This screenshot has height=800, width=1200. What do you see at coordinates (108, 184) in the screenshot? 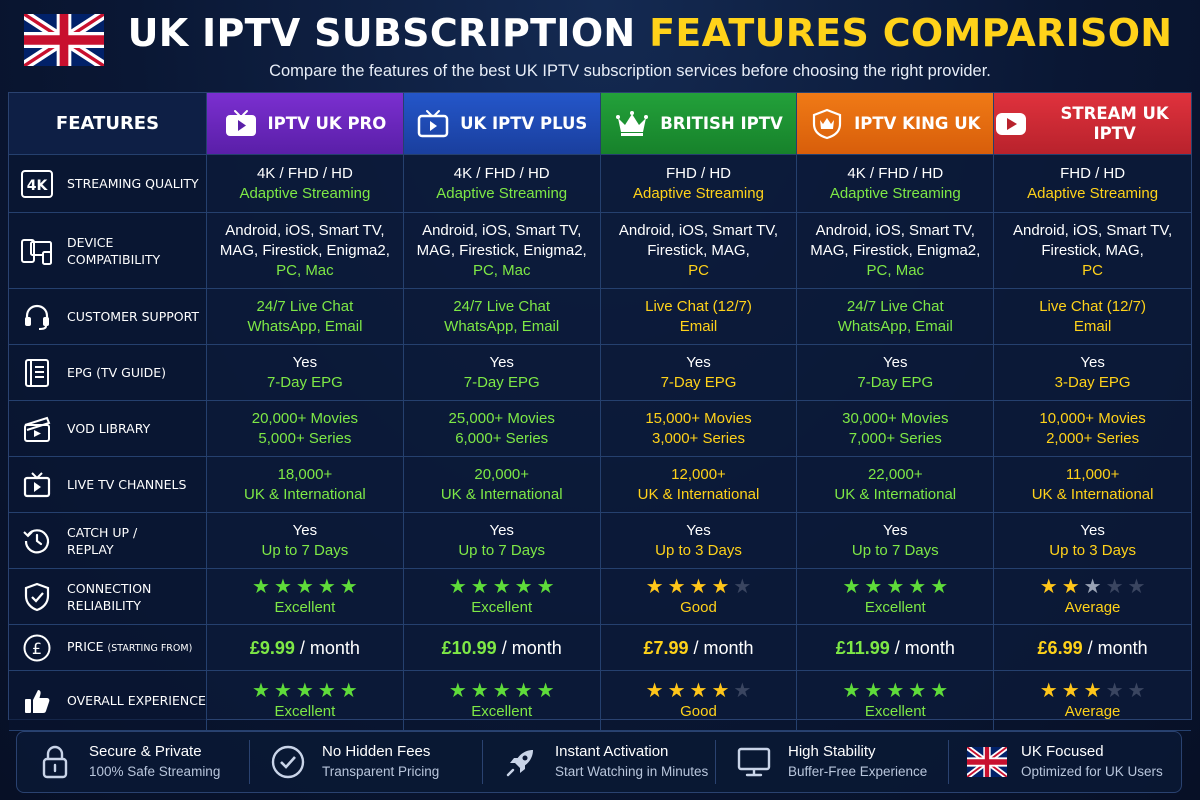
I see `feature-streaming-quality: 4K STREAMING QUALITY` at bounding box center [108, 184].